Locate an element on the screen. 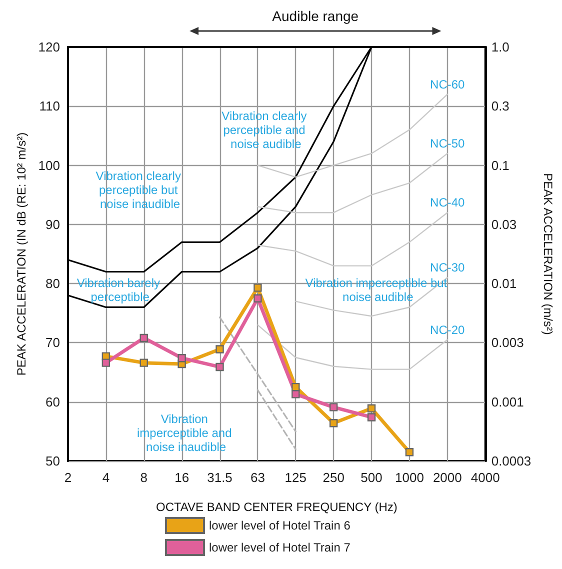  y-tick-label: 50 is located at coordinates (53, 461).